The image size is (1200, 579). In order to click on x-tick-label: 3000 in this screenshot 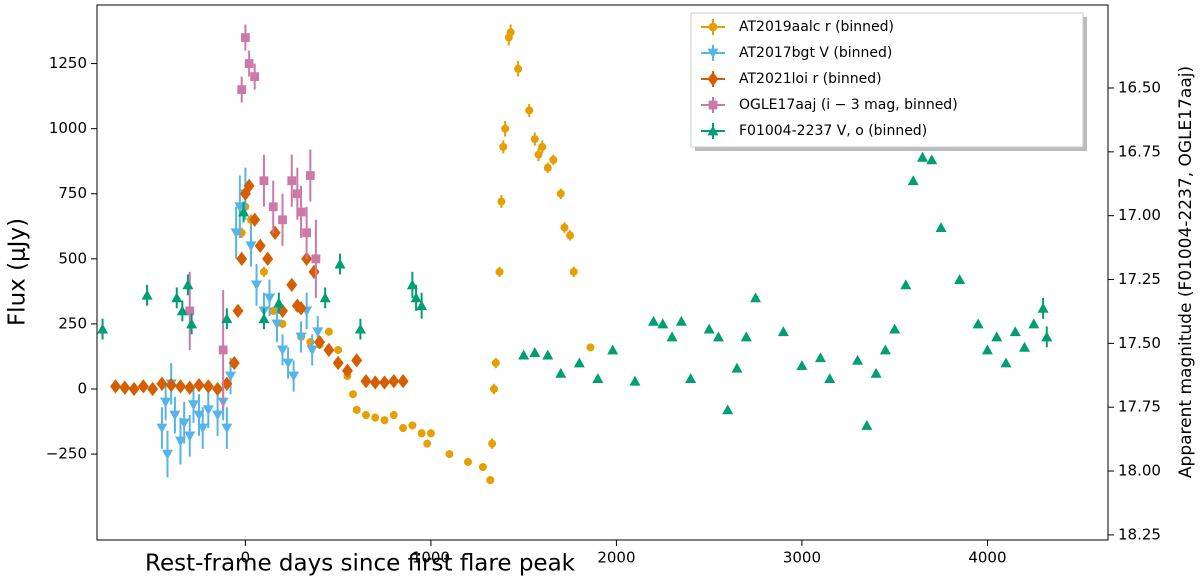, I will do `click(802, 558)`.